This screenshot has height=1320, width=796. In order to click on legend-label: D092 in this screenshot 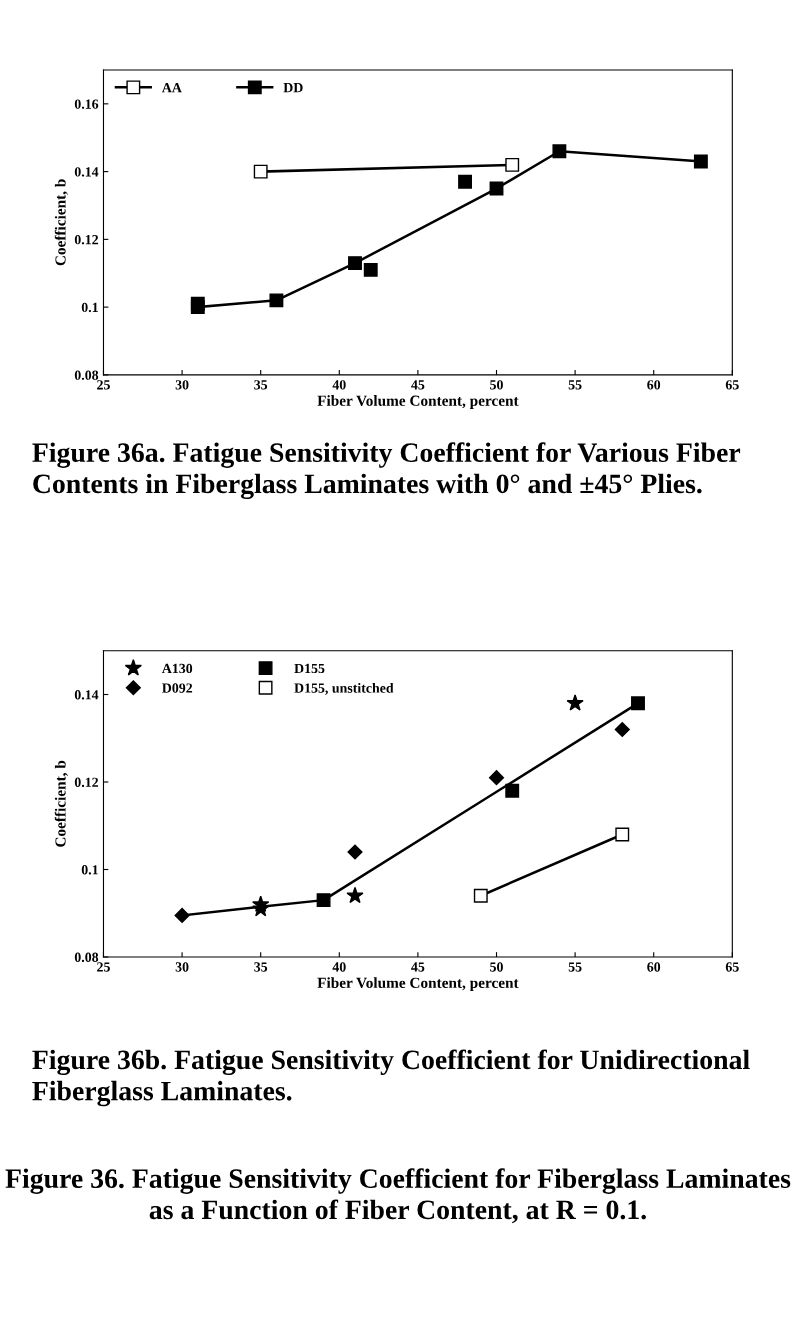, I will do `click(177, 688)`.